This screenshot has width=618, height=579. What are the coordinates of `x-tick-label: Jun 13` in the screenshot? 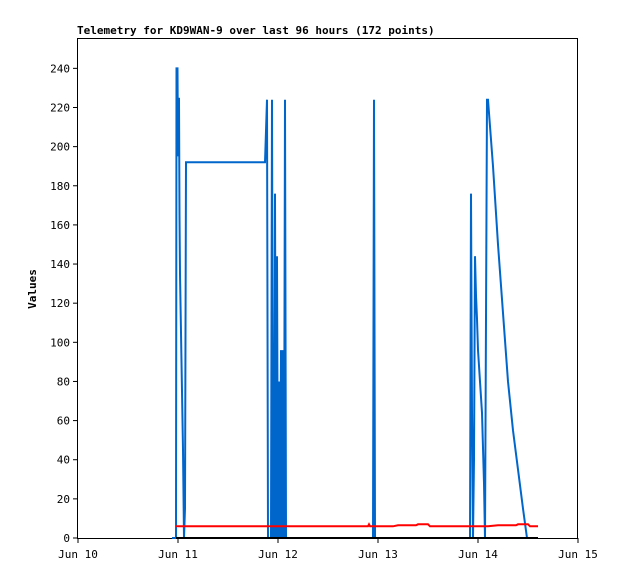 It's located at (378, 554).